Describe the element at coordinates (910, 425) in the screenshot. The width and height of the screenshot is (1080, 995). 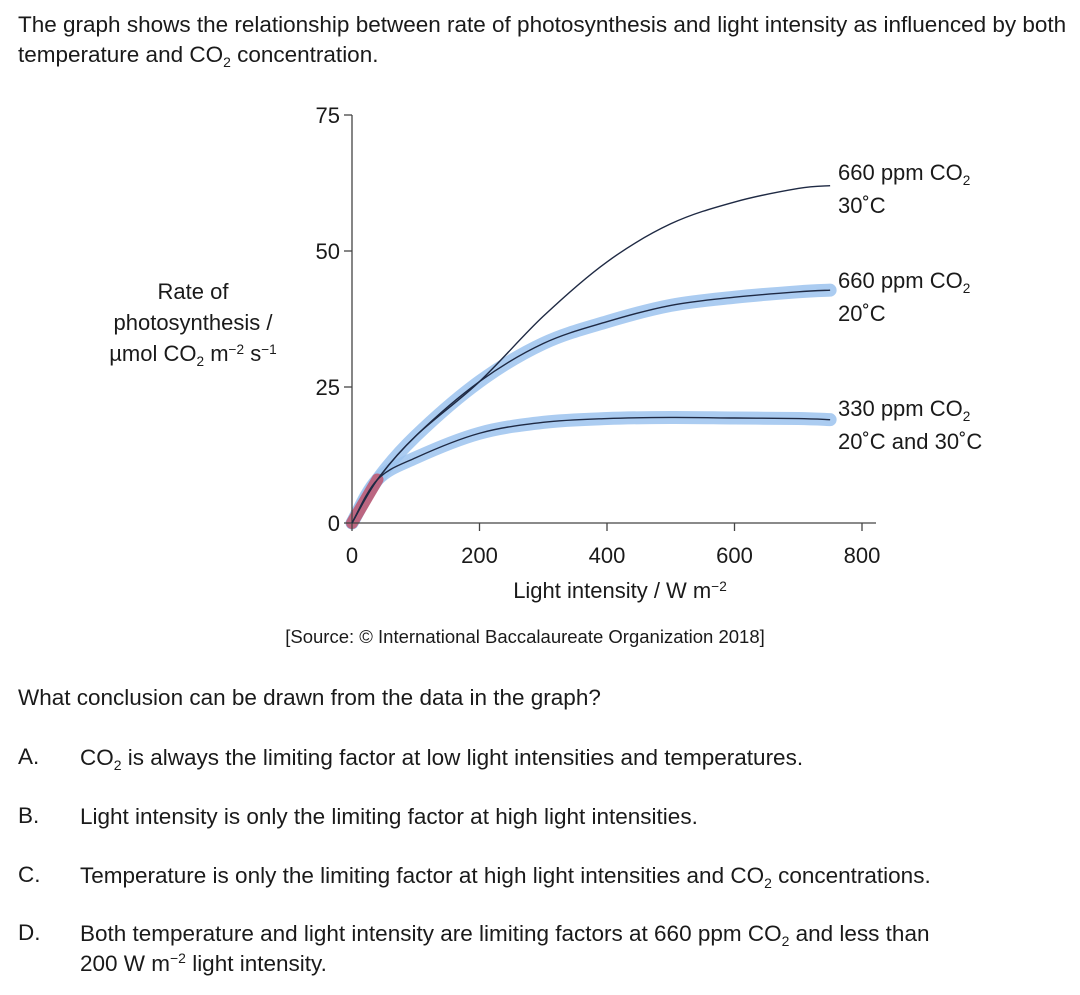
I see `series-label-330: 330 ppm CO2 20˚C and 30˚C` at that location.